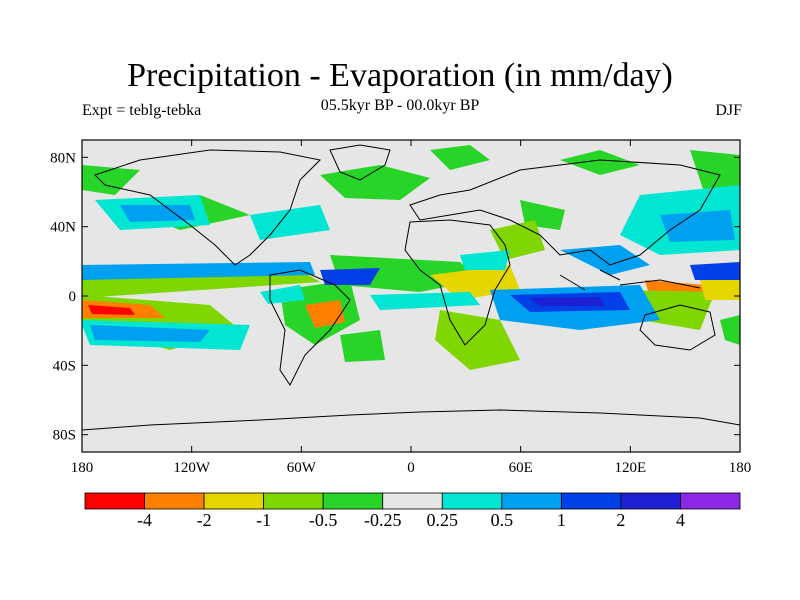  I want to click on x-tick-label: 0, so click(411, 468).